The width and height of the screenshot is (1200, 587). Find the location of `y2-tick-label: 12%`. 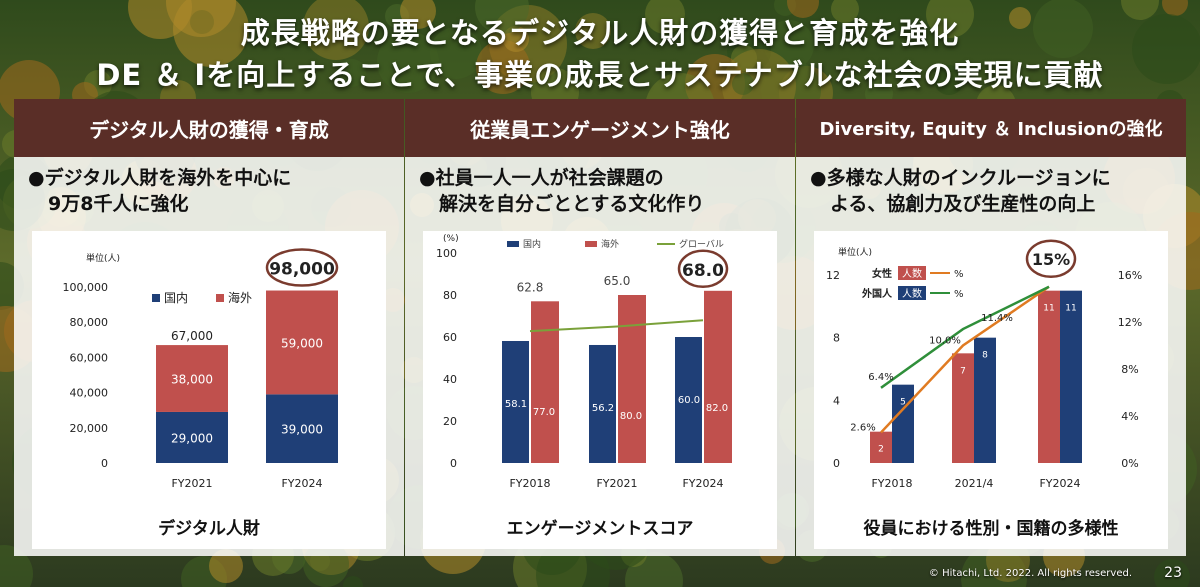

y2-tick-label: 12% is located at coordinates (1130, 322).